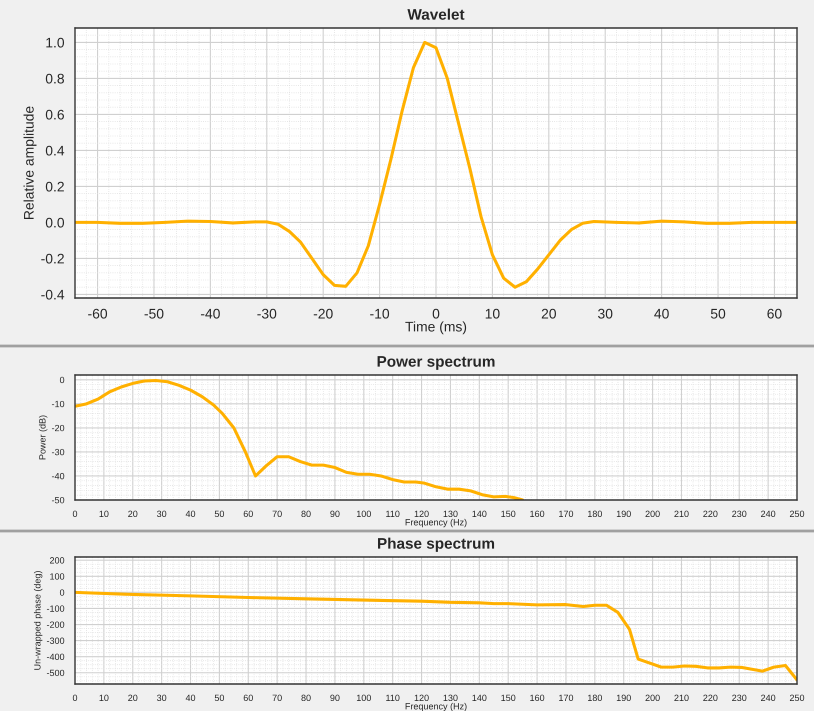  I want to click on y-tick-label: 0.8, so click(55, 79).